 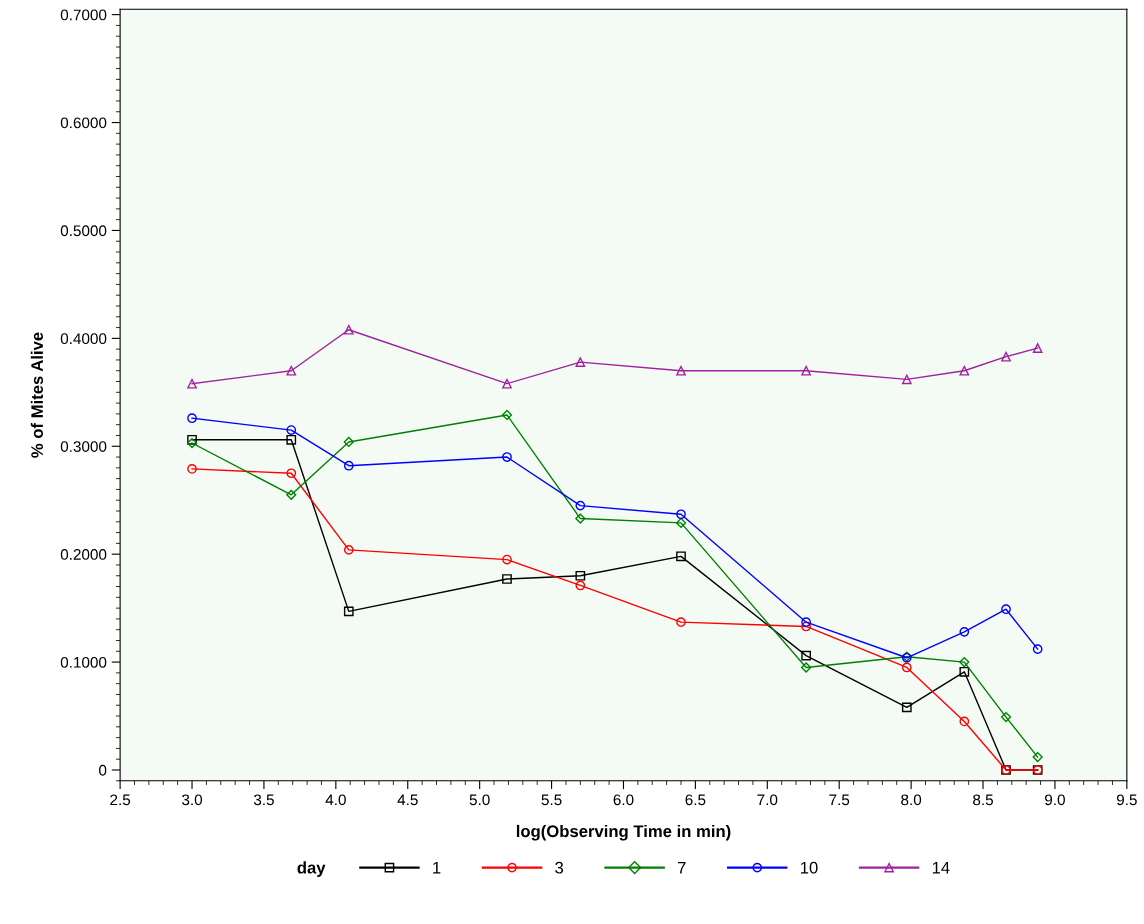 What do you see at coordinates (681, 867) in the screenshot?
I see `legend-label: 7` at bounding box center [681, 867].